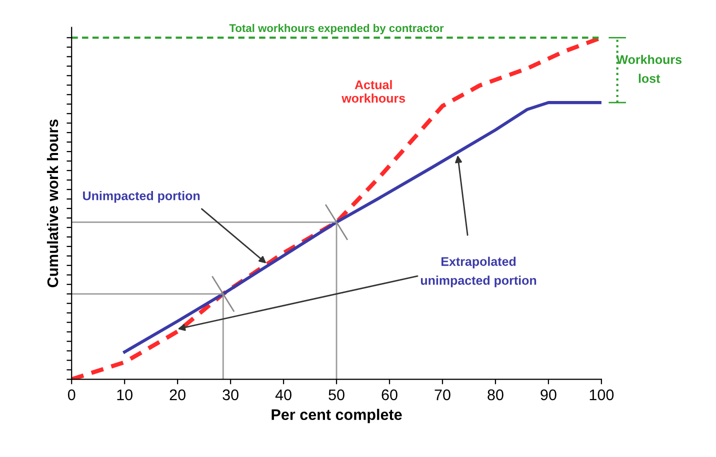 This screenshot has width=716, height=457. Describe the element at coordinates (124, 394) in the screenshot. I see `x-tick-label: 10` at that location.